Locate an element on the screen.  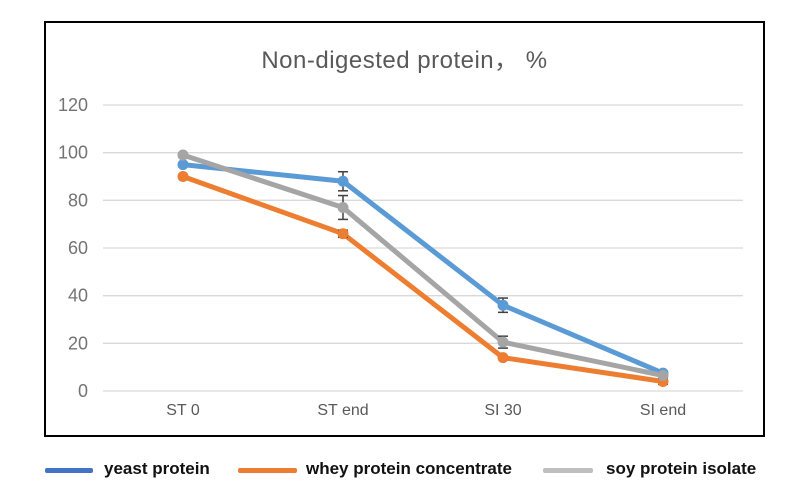
y-tick-label-100: 100 is located at coordinates (73, 153).